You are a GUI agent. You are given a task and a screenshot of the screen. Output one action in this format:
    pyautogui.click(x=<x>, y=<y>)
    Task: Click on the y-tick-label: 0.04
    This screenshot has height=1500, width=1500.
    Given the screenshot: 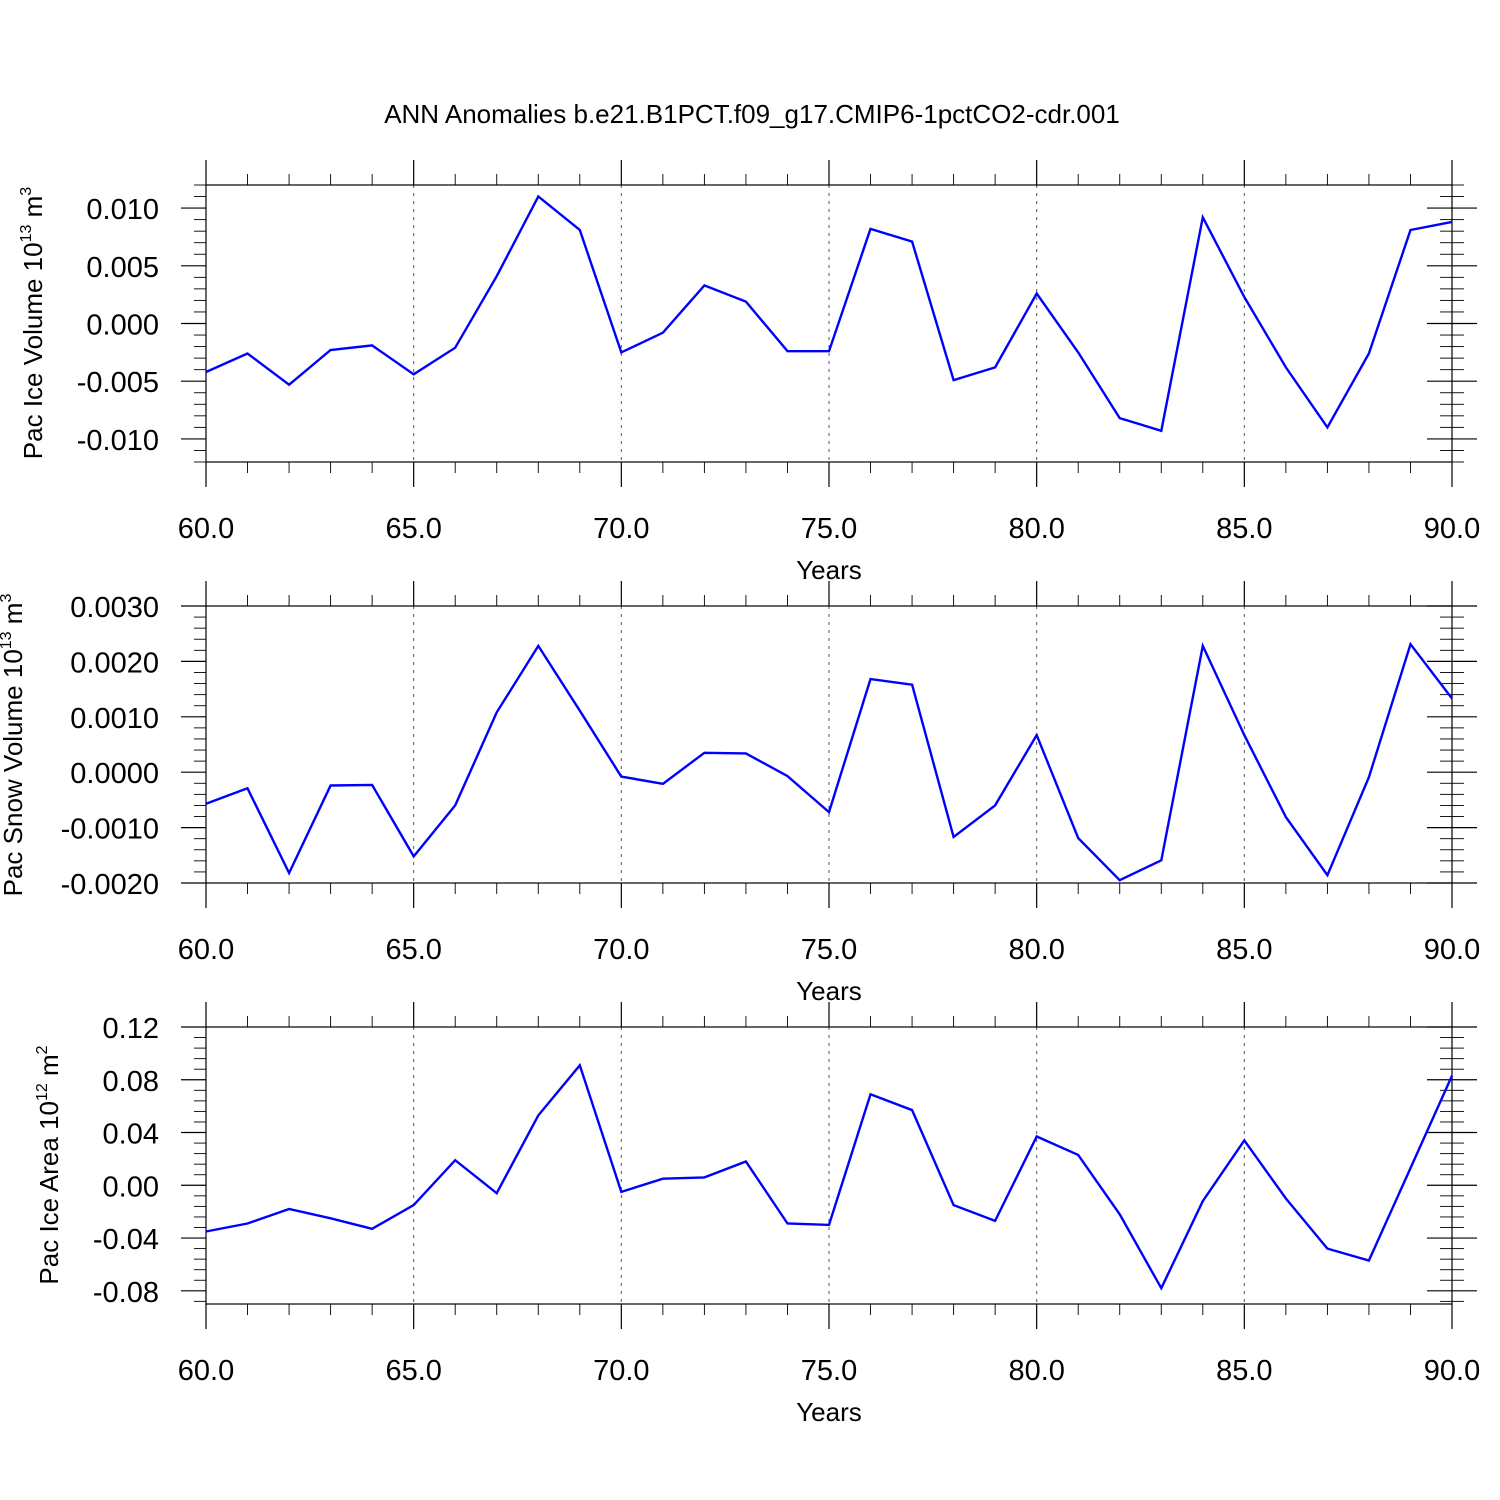 What is the action you would take?
    pyautogui.click(x=131, y=1135)
    